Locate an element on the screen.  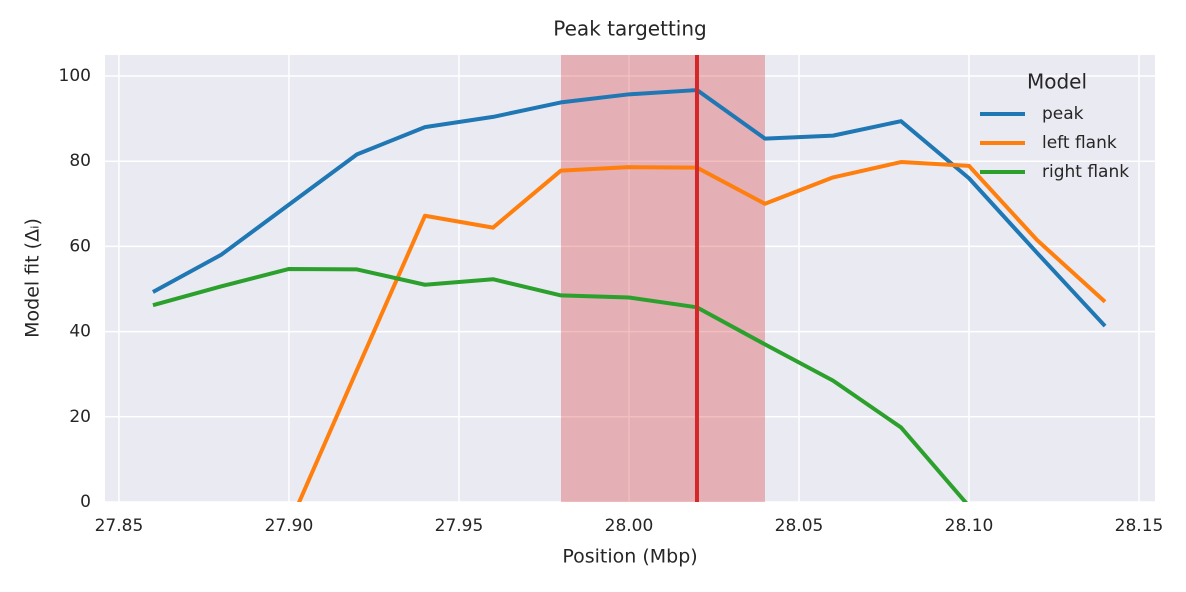
highlight-span is located at coordinates (662, 278).